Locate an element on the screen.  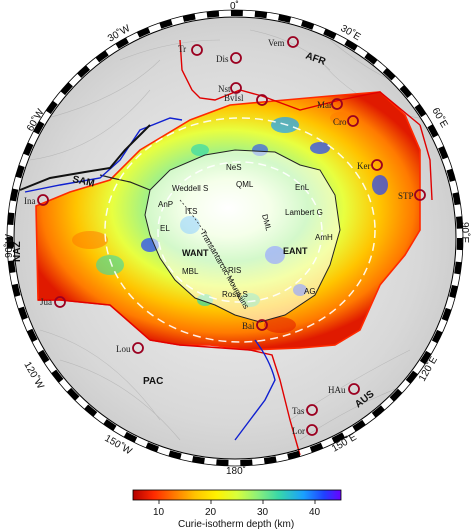
region-label-ris: RIS is located at coordinates (234, 270).